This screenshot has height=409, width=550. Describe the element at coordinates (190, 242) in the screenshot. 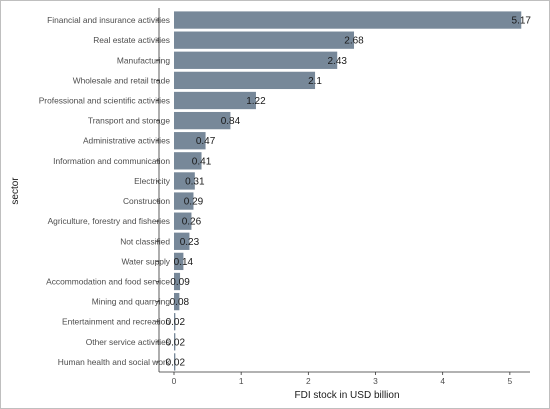

I see `data-label: 0.23` at that location.